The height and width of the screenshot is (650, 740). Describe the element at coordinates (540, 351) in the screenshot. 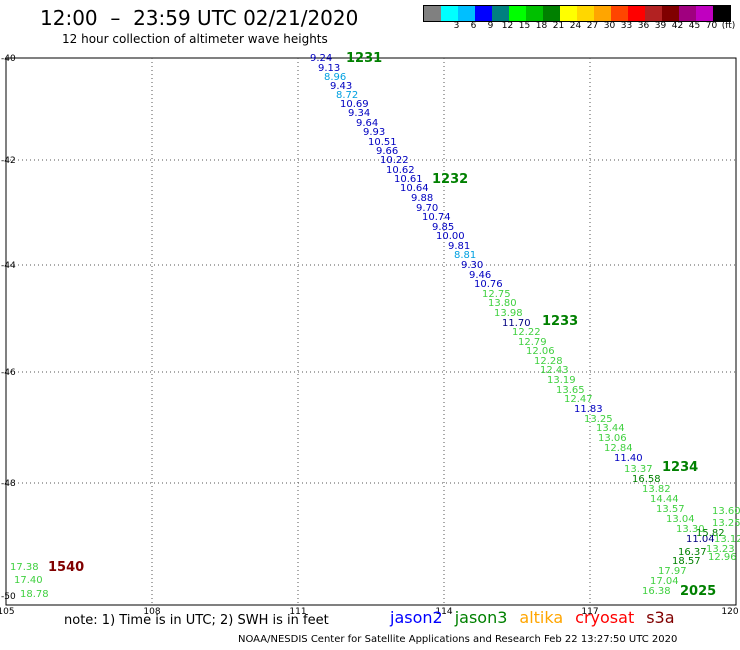

I see `wave-height-value: 12.06` at that location.